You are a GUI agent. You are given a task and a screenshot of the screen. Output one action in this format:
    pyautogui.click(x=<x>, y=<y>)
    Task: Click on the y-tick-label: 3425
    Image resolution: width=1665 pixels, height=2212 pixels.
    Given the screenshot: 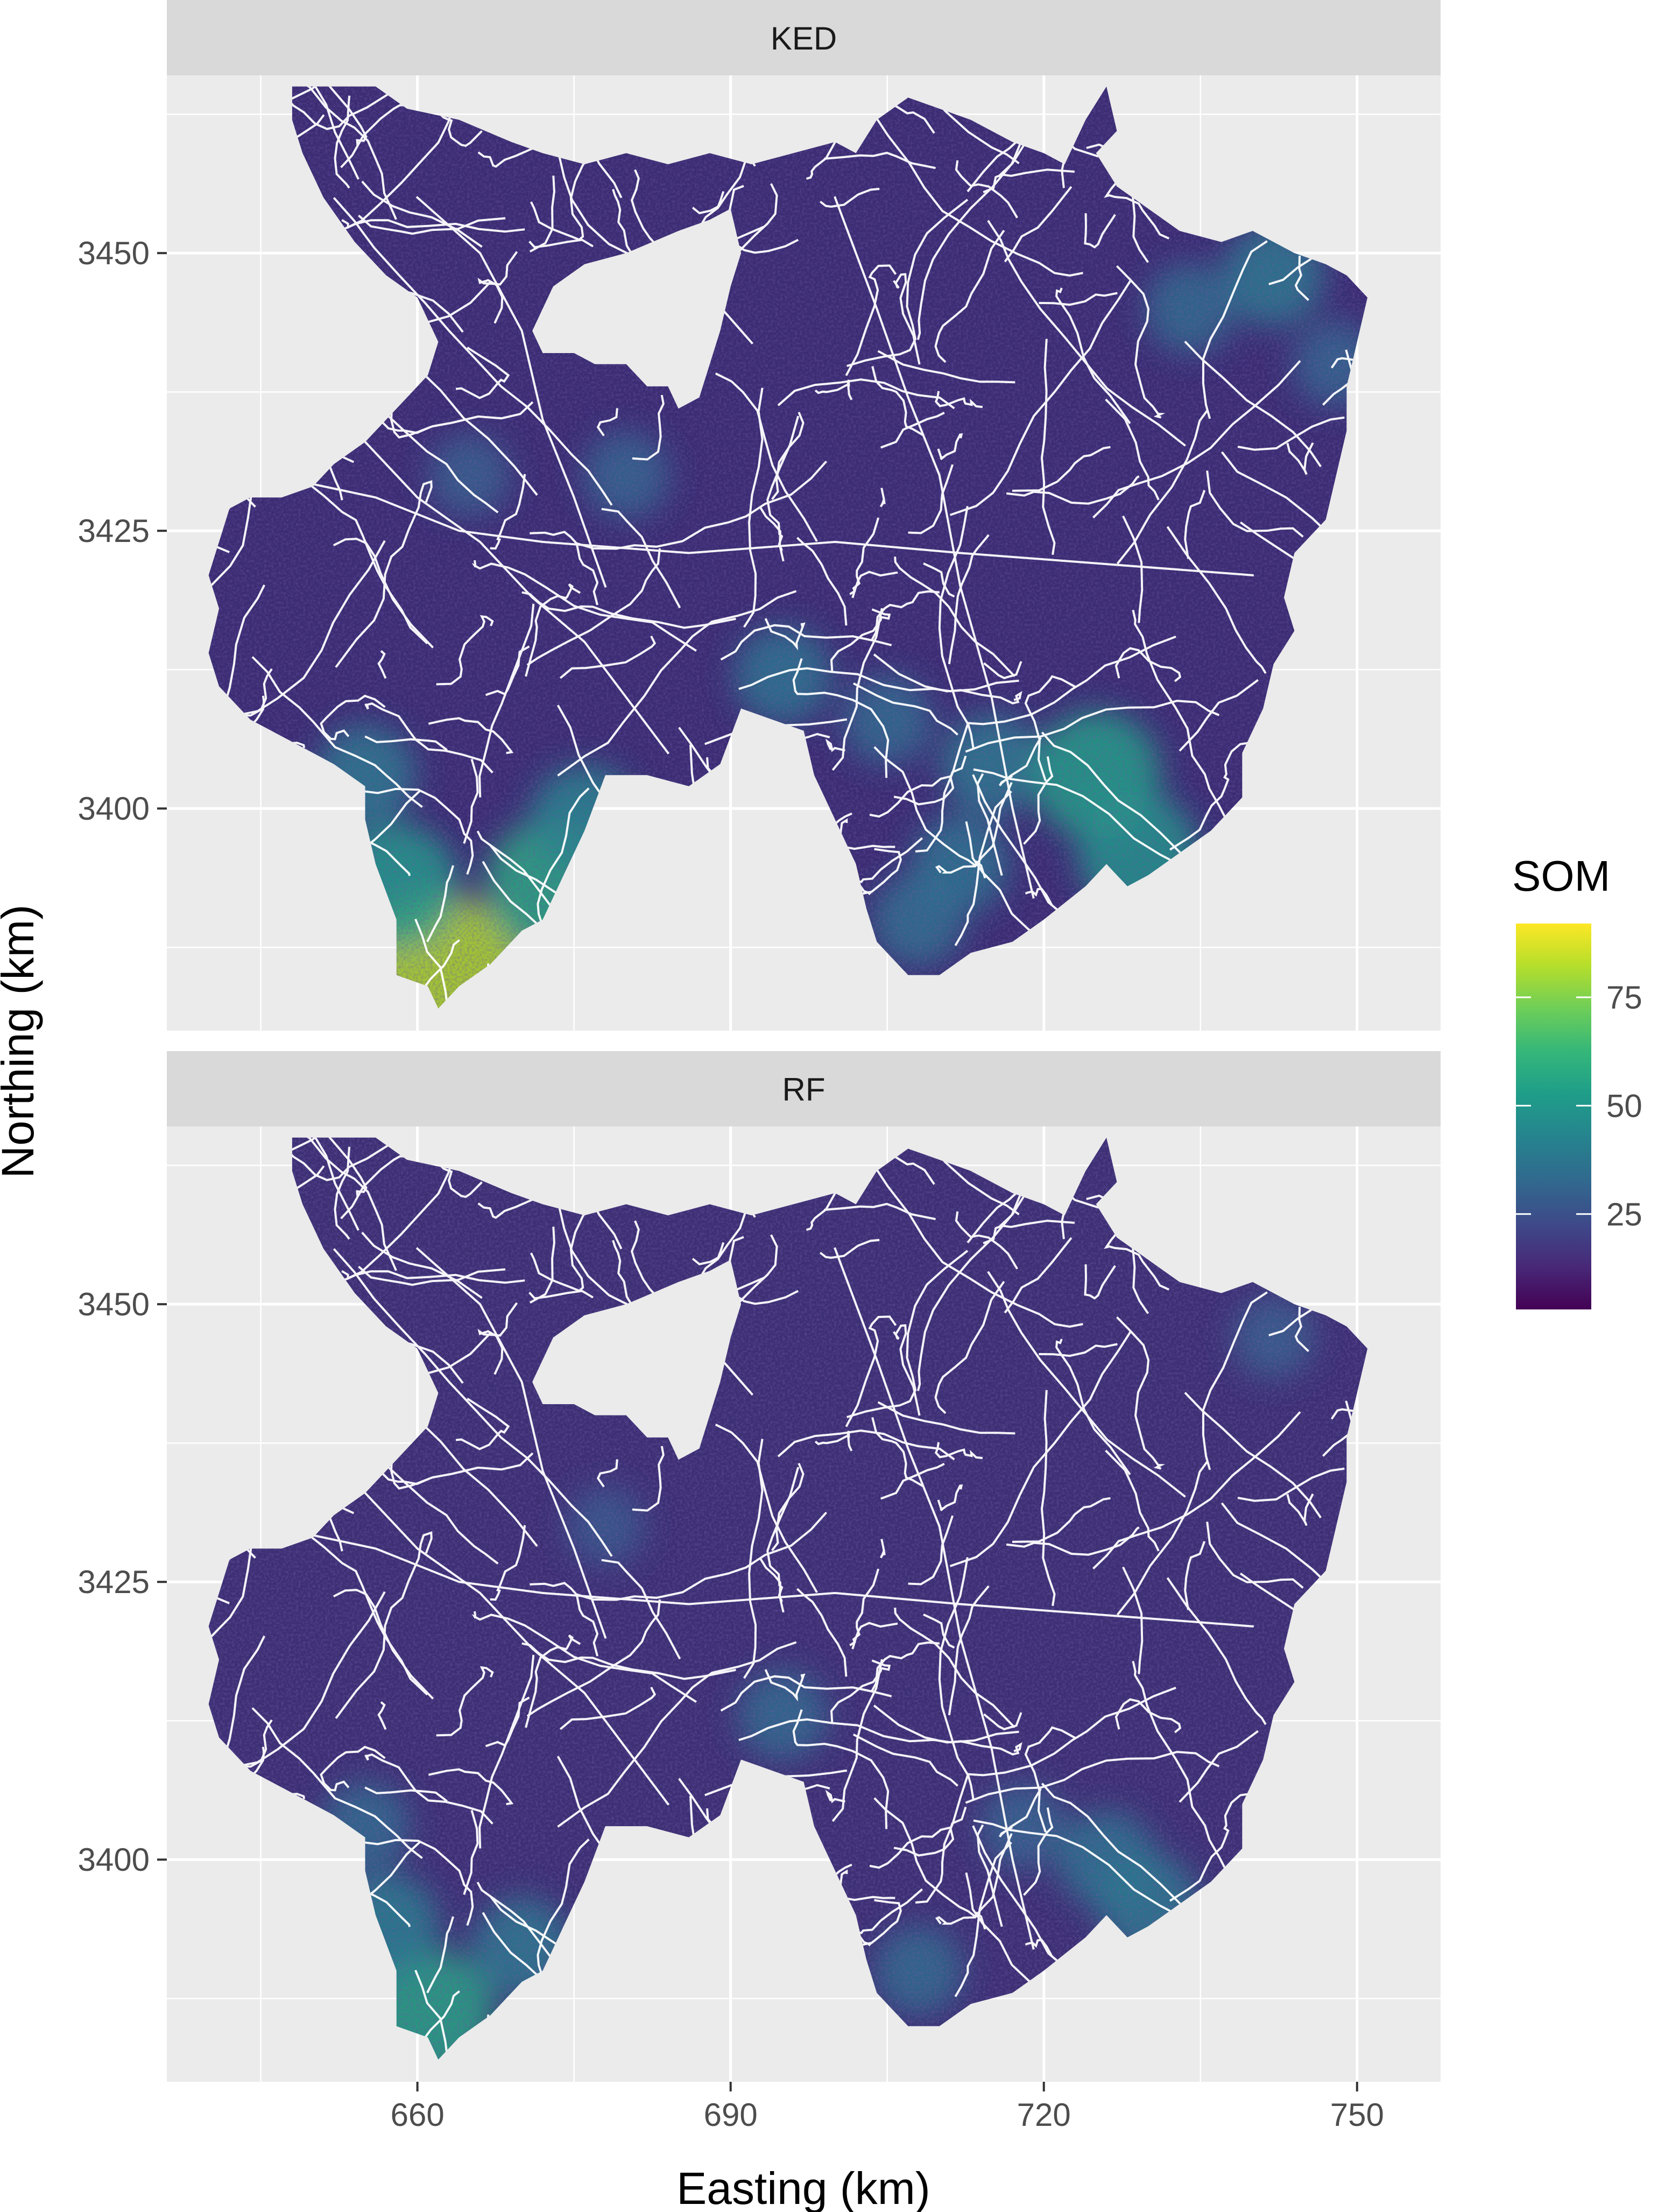 What is the action you would take?
    pyautogui.click(x=114, y=531)
    